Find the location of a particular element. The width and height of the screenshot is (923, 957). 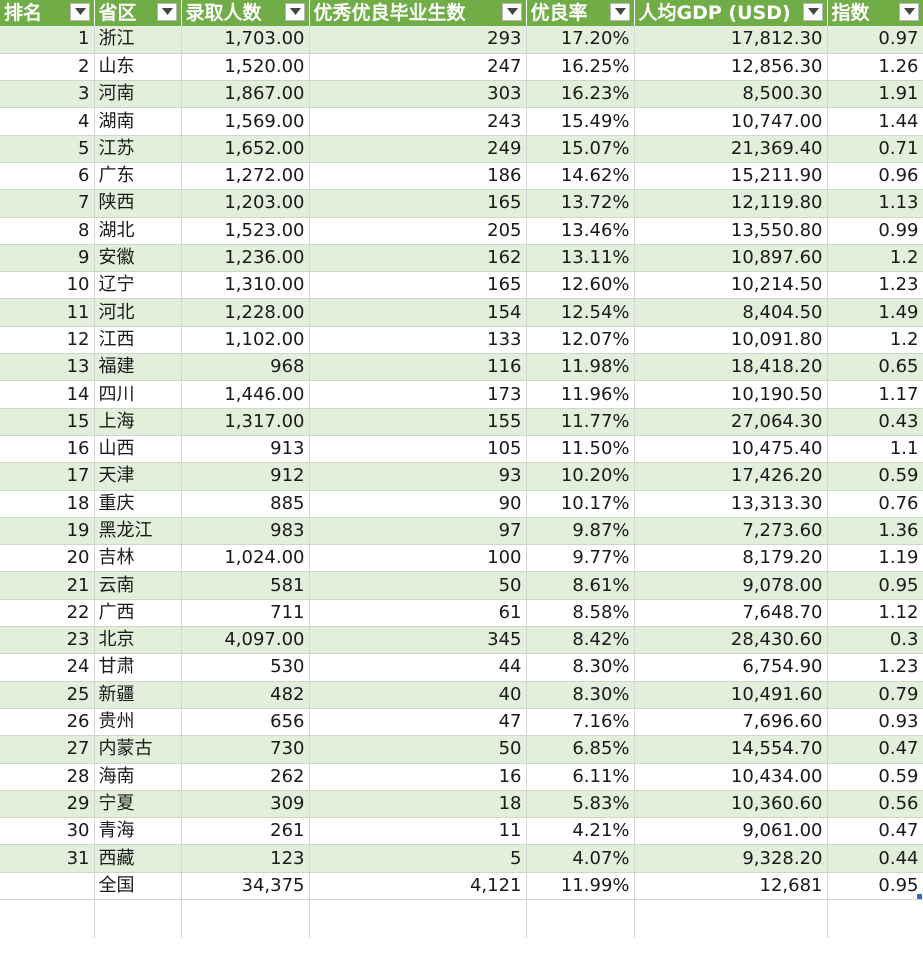

graduates-cell: 165 is located at coordinates (418, 203).